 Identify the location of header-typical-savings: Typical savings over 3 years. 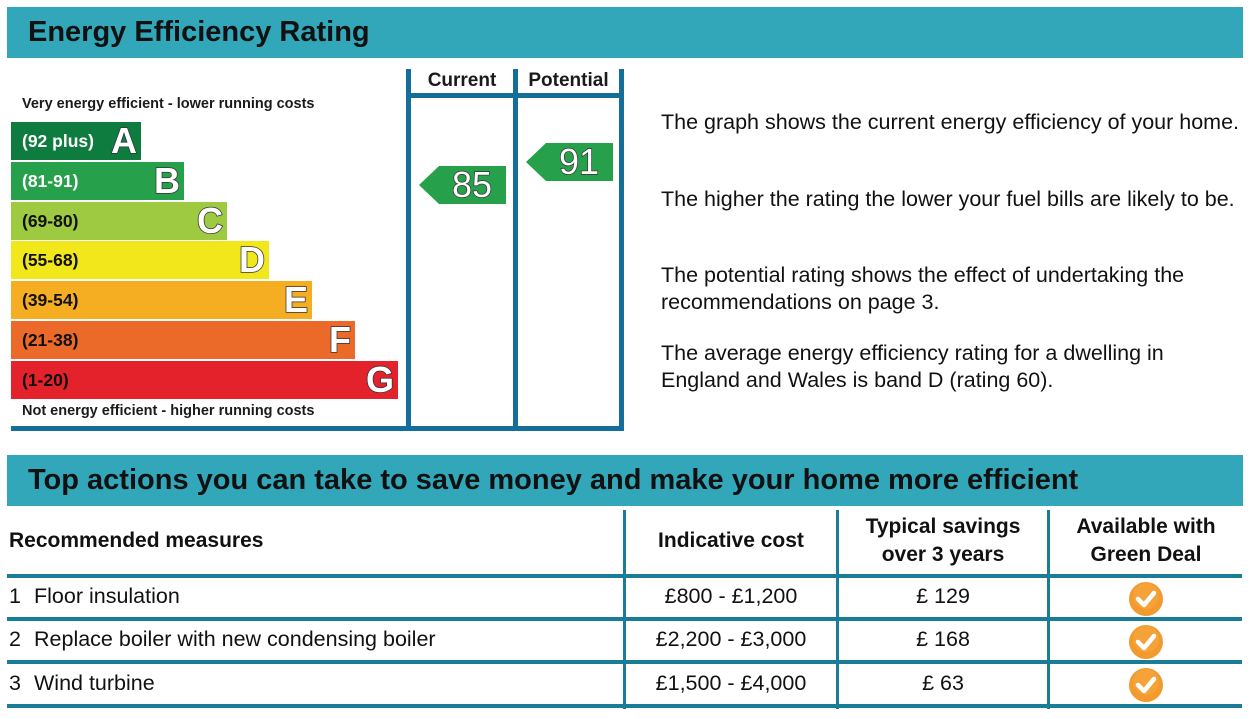
(943, 541).